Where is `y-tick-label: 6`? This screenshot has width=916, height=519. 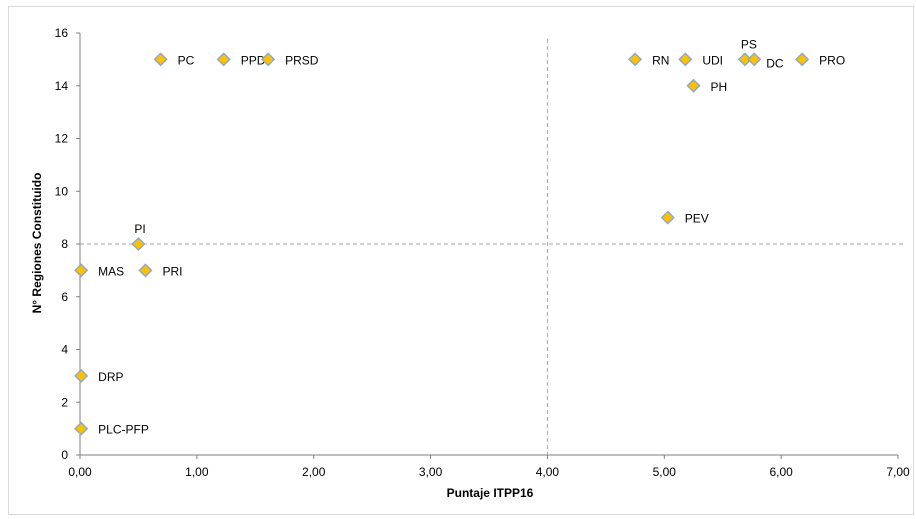
y-tick-label: 6 is located at coordinates (64, 297).